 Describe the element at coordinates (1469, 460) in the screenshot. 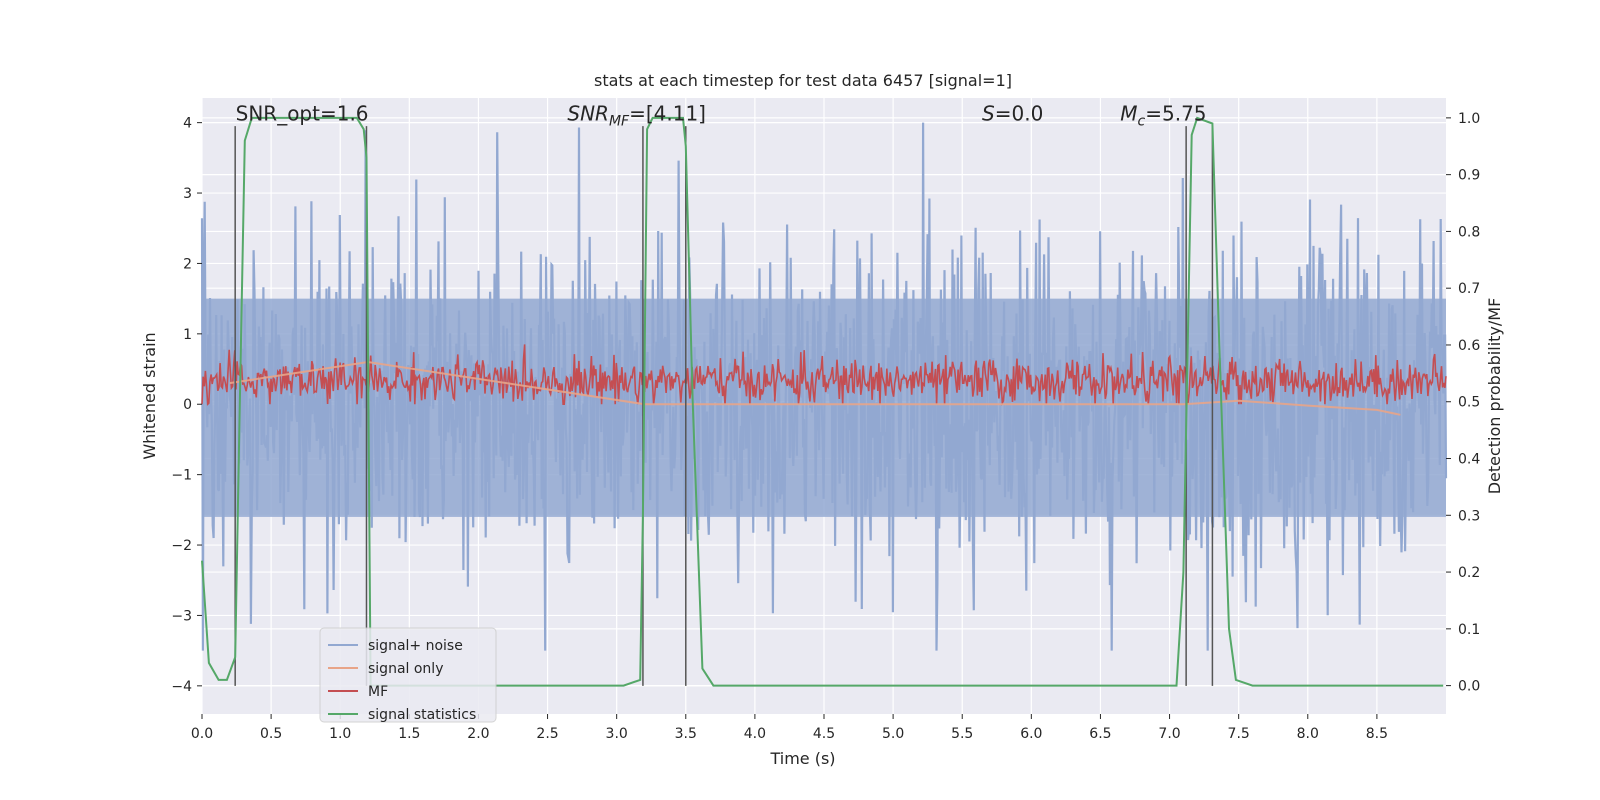

I see `y-right-tick-label: 0.4` at that location.